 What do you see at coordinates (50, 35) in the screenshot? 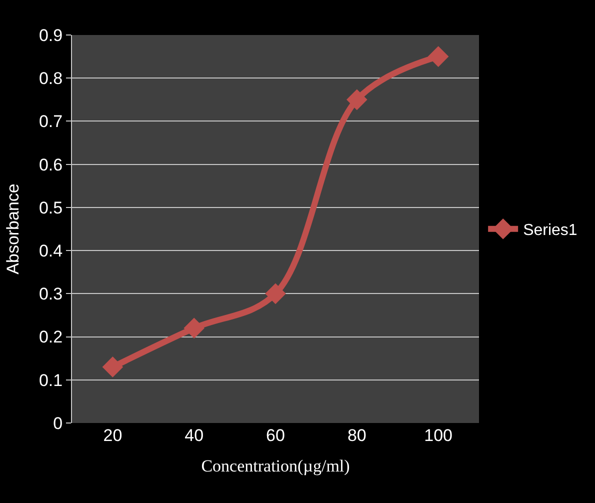
I see `y-tick-label: 0.9` at bounding box center [50, 35].